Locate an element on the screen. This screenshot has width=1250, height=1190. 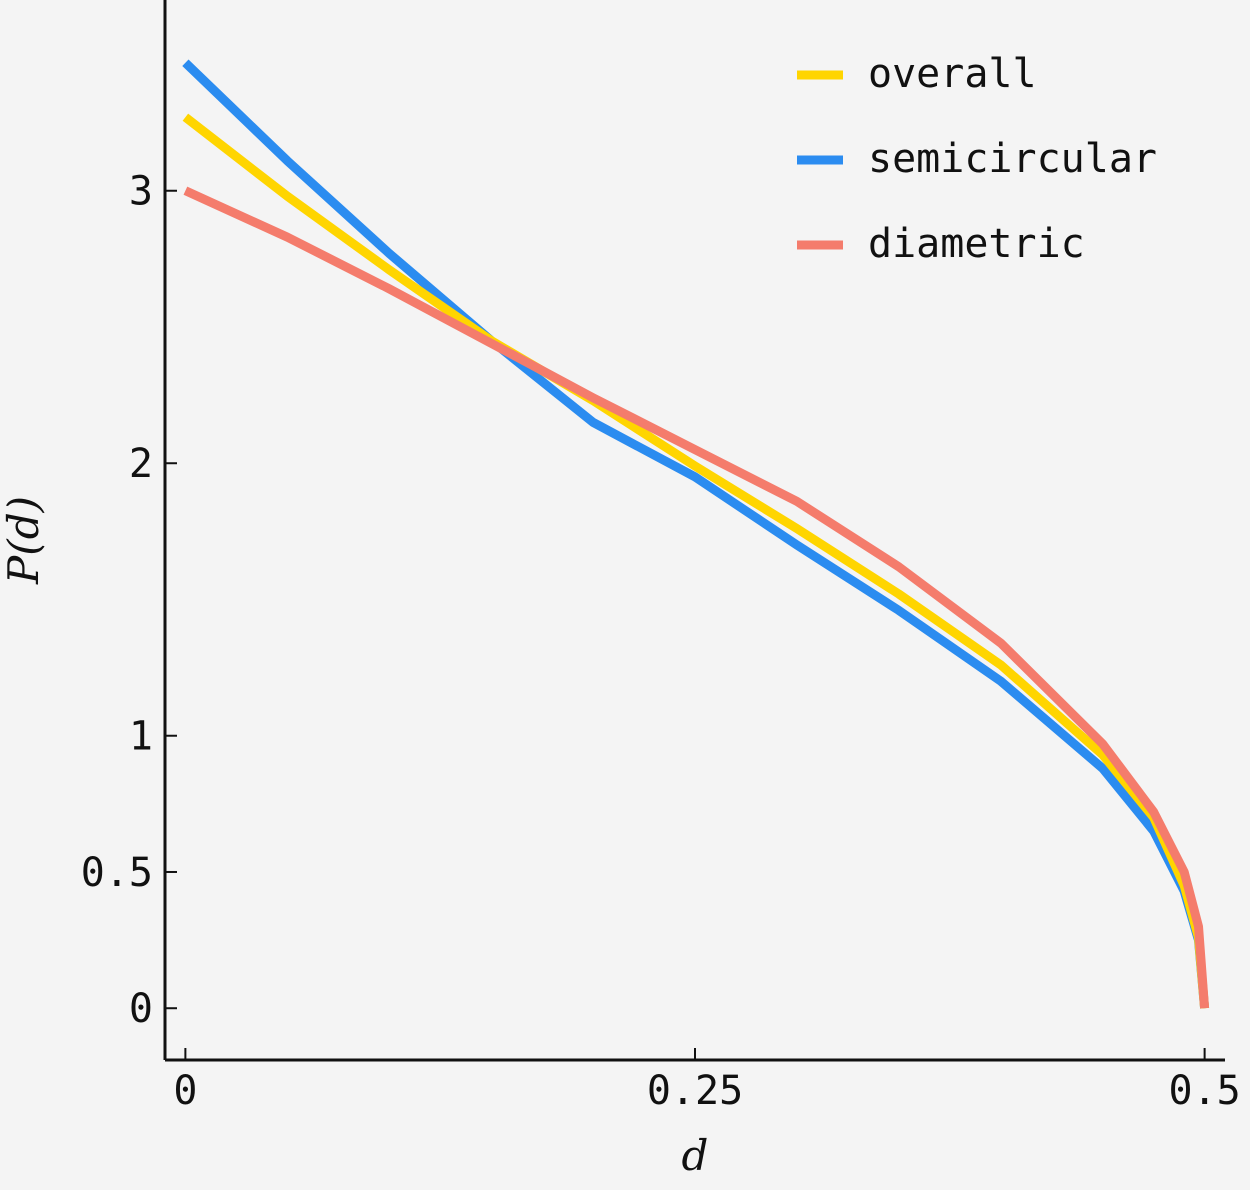
y-tick-label: 1 is located at coordinates (141, 737).